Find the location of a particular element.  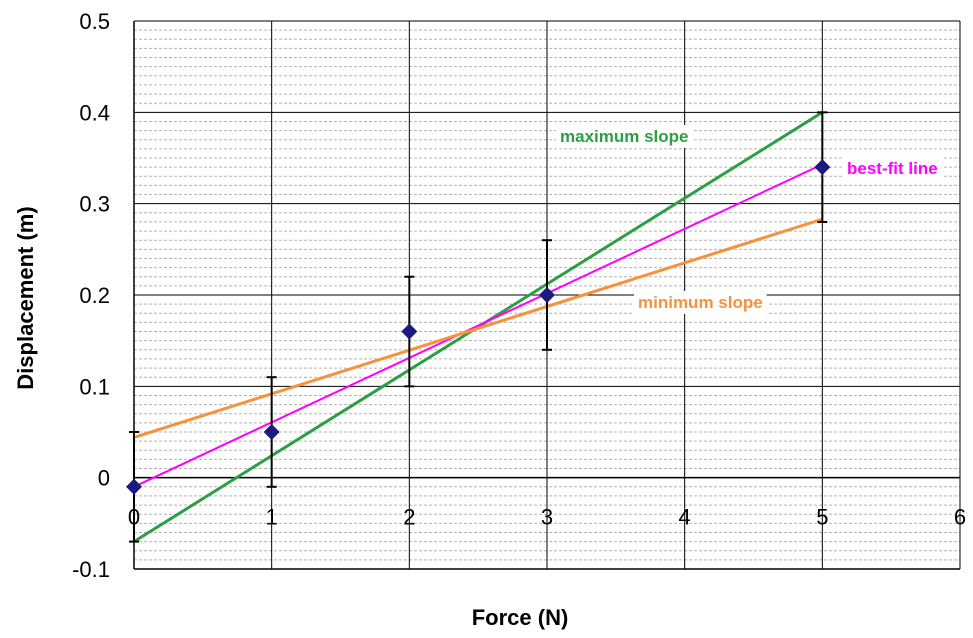

y-tick-label: 0.1 is located at coordinates (94, 386).